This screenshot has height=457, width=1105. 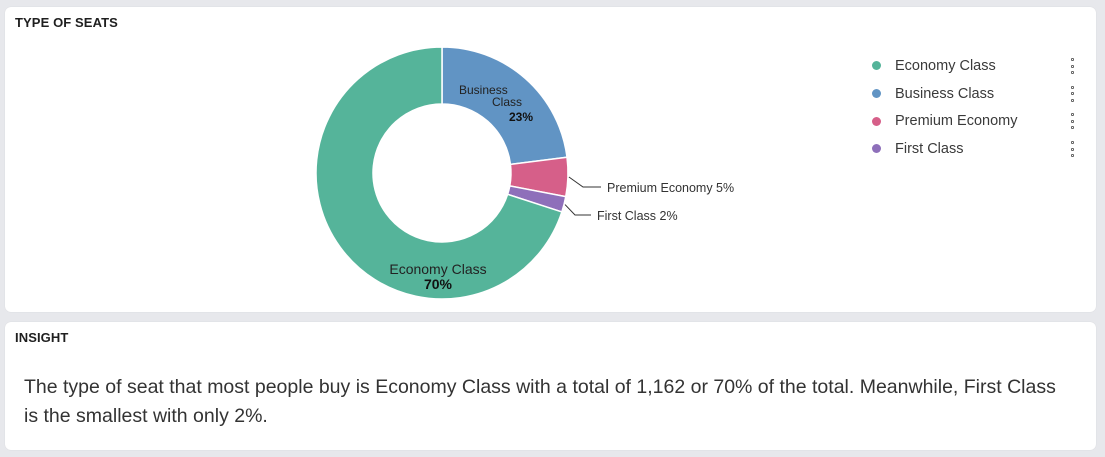 I want to click on legend-label: First Class, so click(x=929, y=148).